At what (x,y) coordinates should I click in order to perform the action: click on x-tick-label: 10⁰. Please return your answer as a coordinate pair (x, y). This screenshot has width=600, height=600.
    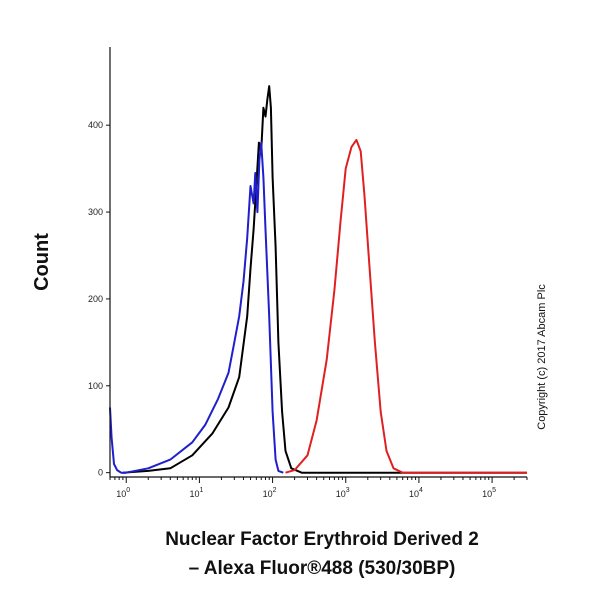
    Looking at the image, I should click on (123, 493).